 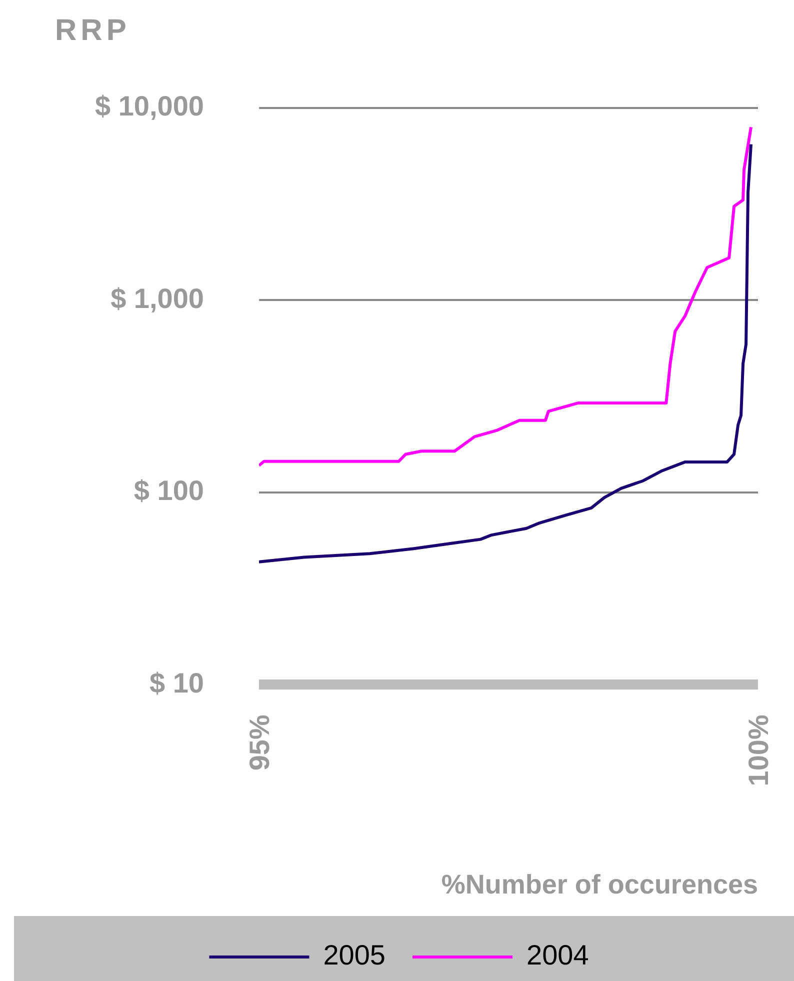 What do you see at coordinates (92, 31) in the screenshot?
I see `y-axis-title: RRP` at bounding box center [92, 31].